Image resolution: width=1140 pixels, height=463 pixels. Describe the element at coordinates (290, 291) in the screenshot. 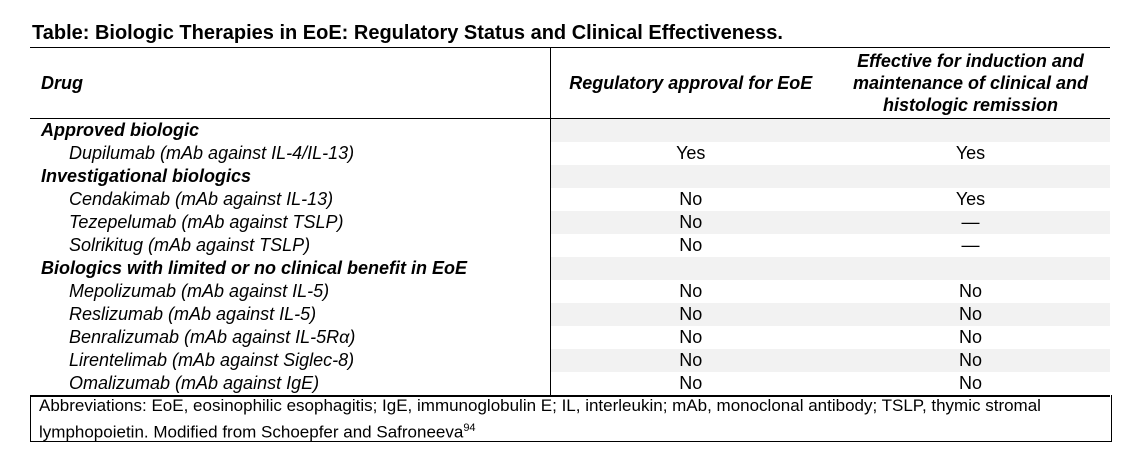

I see `drug-name: Mepolizumab (mAb against IL-5)` at that location.